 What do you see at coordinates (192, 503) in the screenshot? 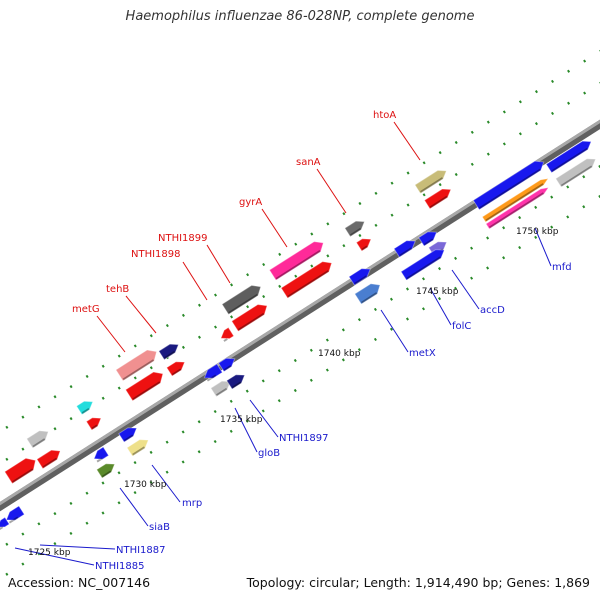
I see `gene-label-mrp: mrp` at bounding box center [192, 503].